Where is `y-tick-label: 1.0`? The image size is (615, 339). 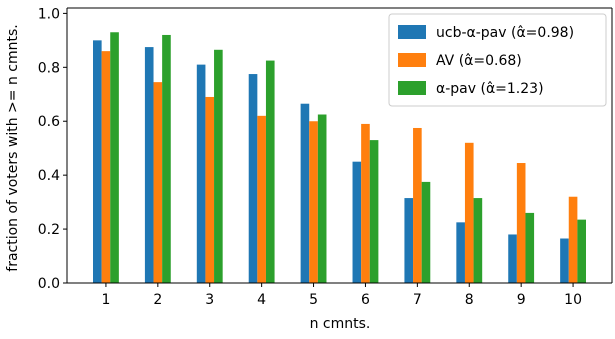 y-tick-label: 1.0 is located at coordinates (49, 14).